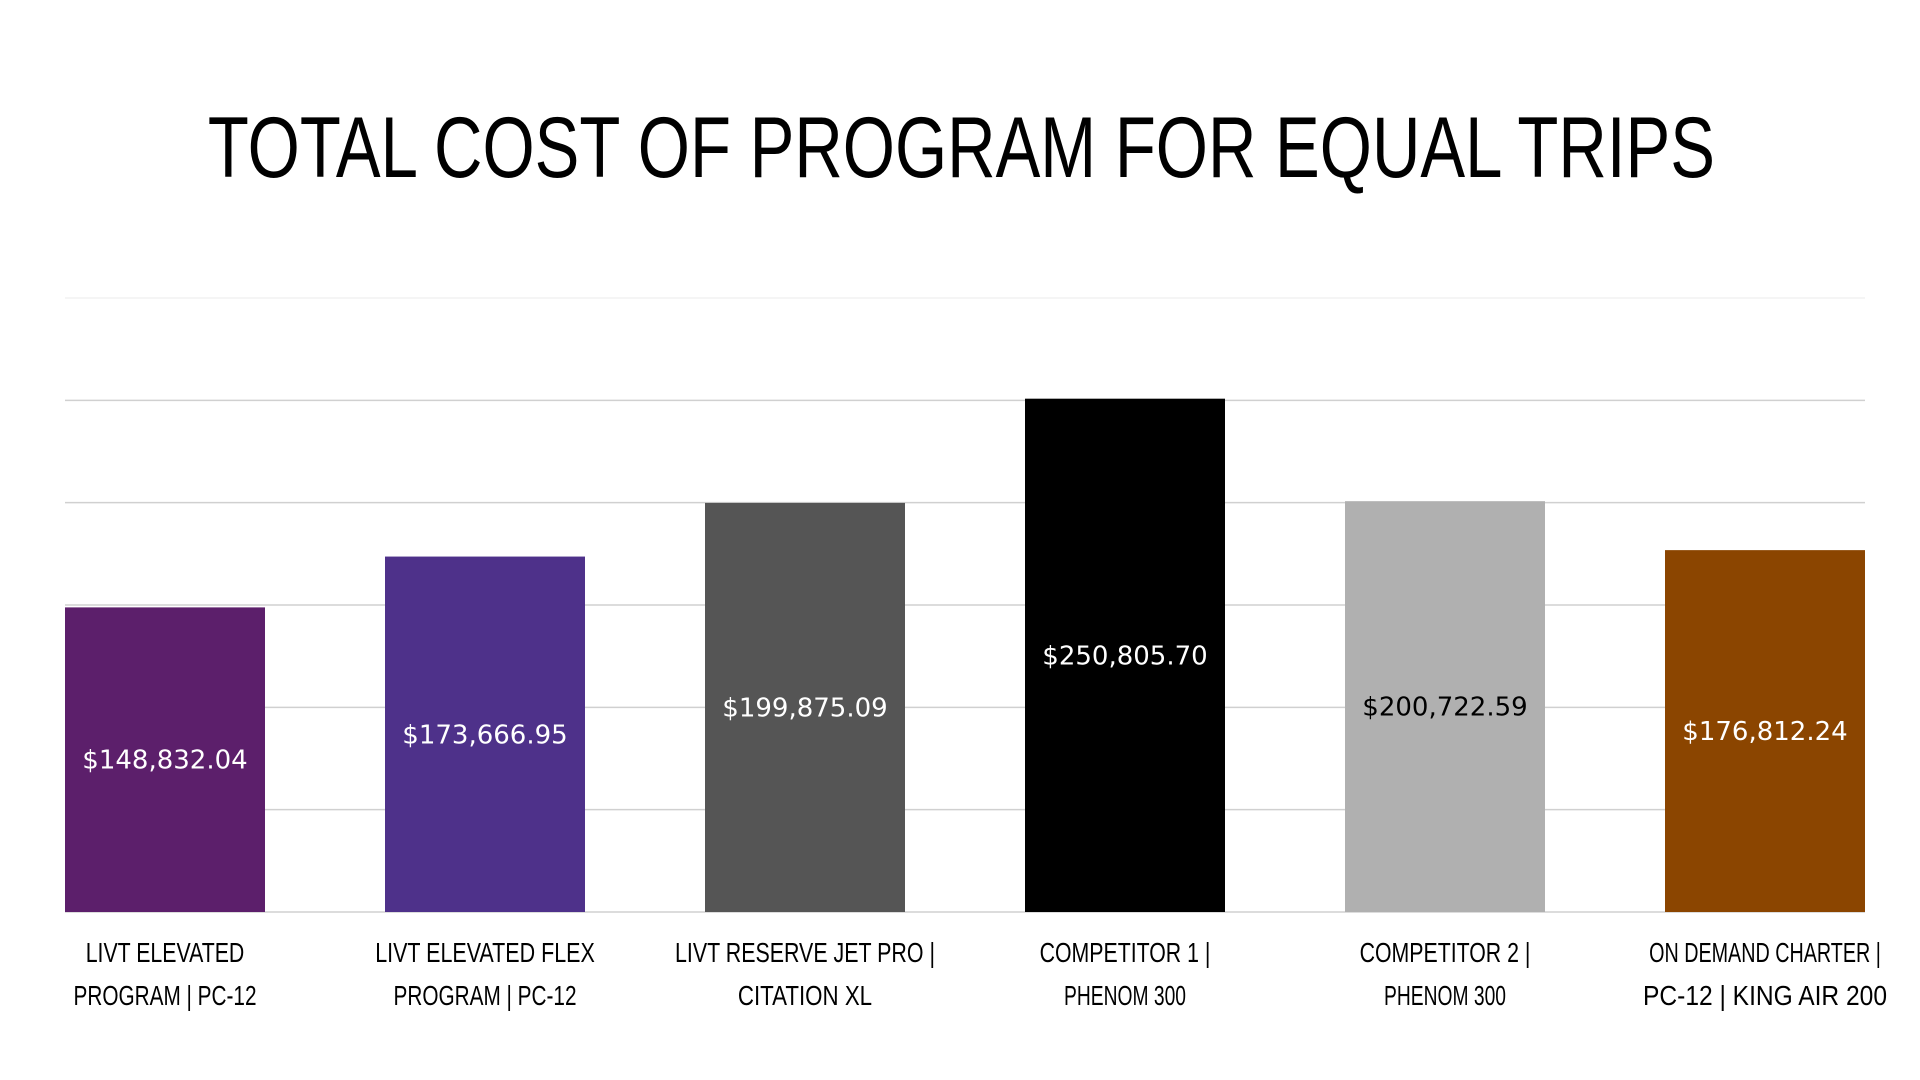 Image resolution: width=1920 pixels, height=1080 pixels. I want to click on data-label: $250,805.70, so click(1124, 656).